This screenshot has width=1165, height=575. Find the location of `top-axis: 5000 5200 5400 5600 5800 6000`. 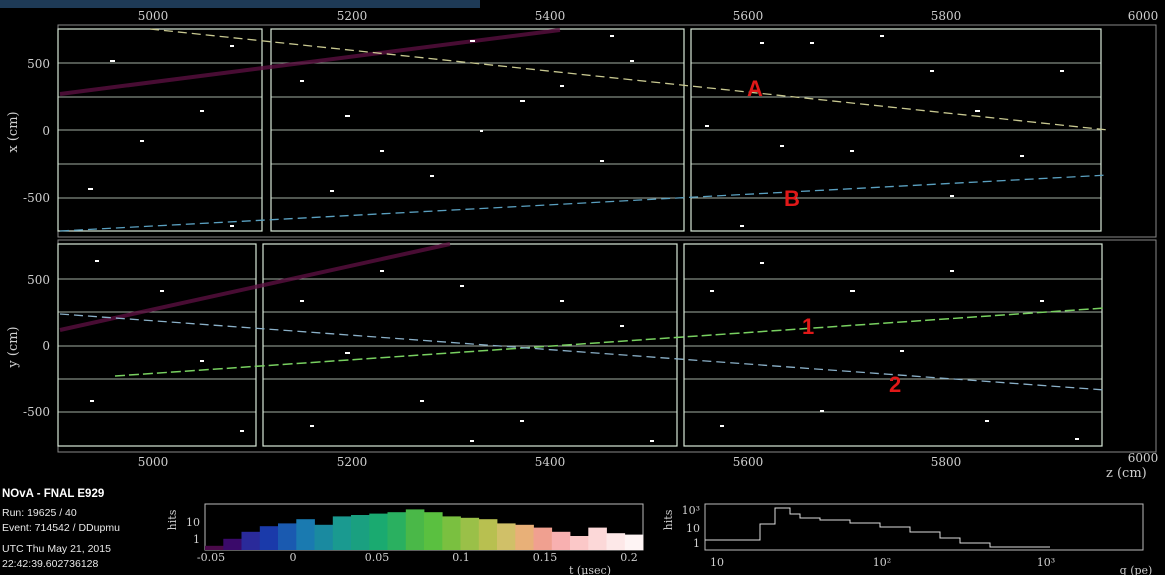

top-axis: 5000 5200 5400 5600 5800 6000 is located at coordinates (648, 16).